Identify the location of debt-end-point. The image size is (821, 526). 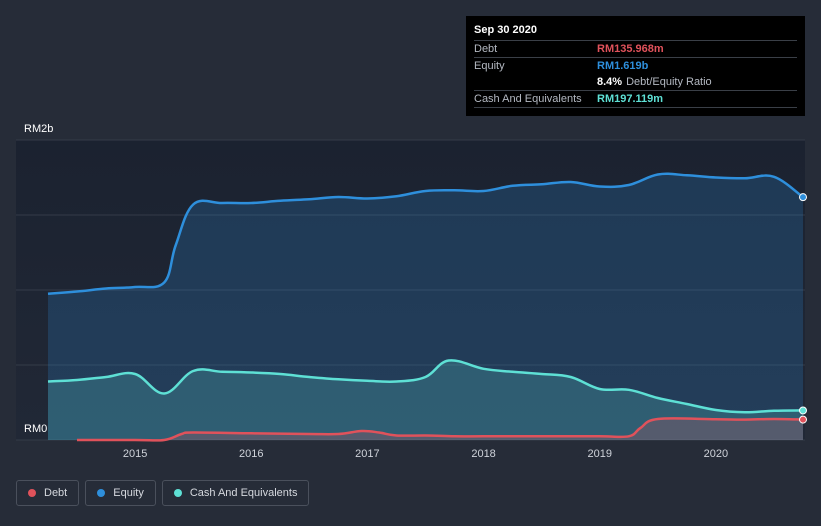
(803, 419).